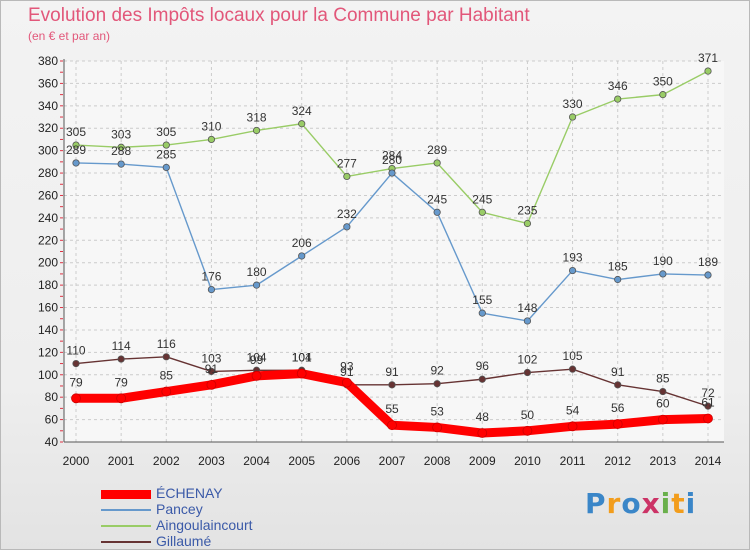 This screenshot has width=750, height=550. Describe the element at coordinates (48, 151) in the screenshot. I see `y-tick-label: 300` at that location.